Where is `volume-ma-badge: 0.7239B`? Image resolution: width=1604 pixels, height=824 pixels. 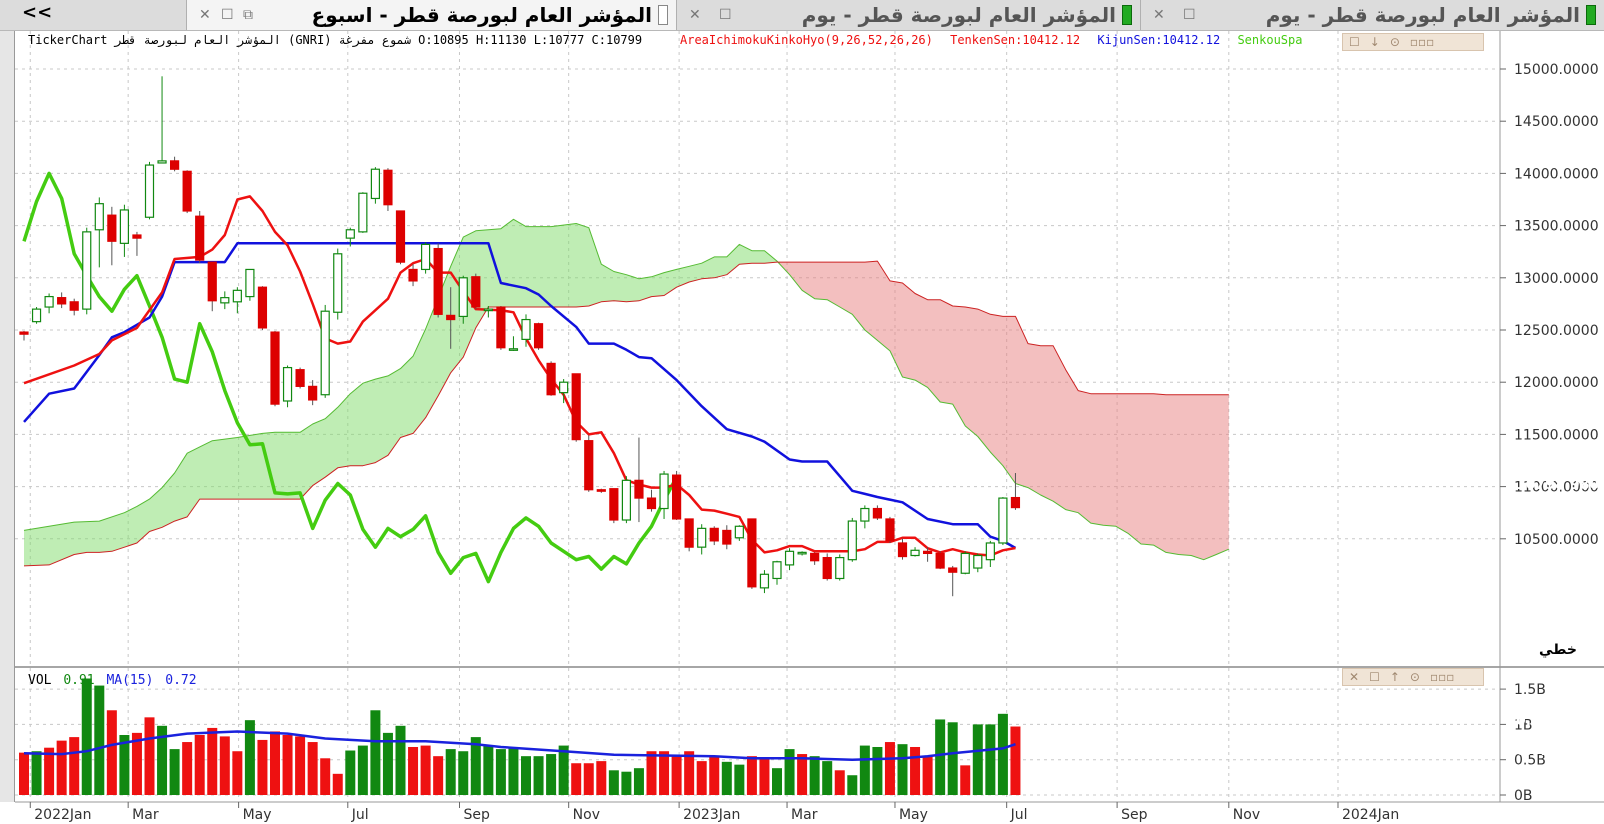 volume-ma-badge: 0.7239B is located at coordinates (1548, 750).